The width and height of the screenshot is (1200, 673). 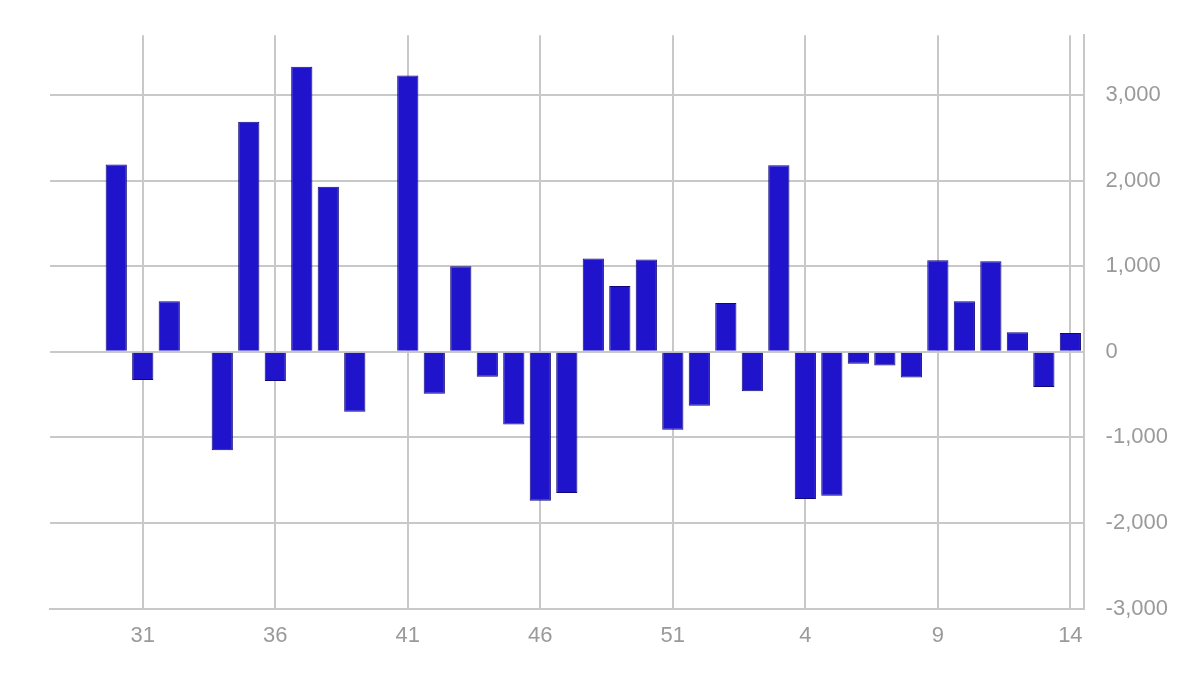 I want to click on y-tick-label: 0, so click(x=1111, y=350).